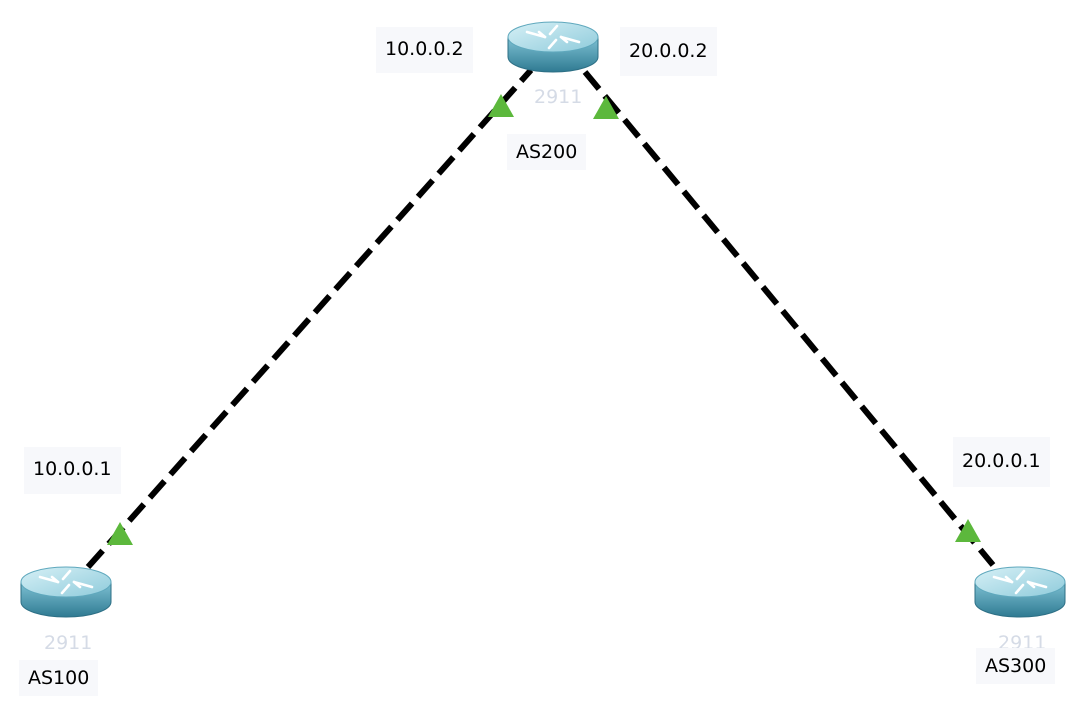  What do you see at coordinates (1016, 666) in the screenshot?
I see `device-name-label: AS300` at bounding box center [1016, 666].